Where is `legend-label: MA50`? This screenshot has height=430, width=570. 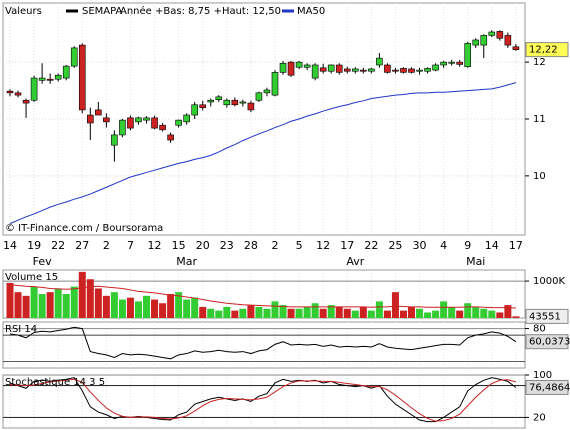 legend-label: MA50 is located at coordinates (311, 11).